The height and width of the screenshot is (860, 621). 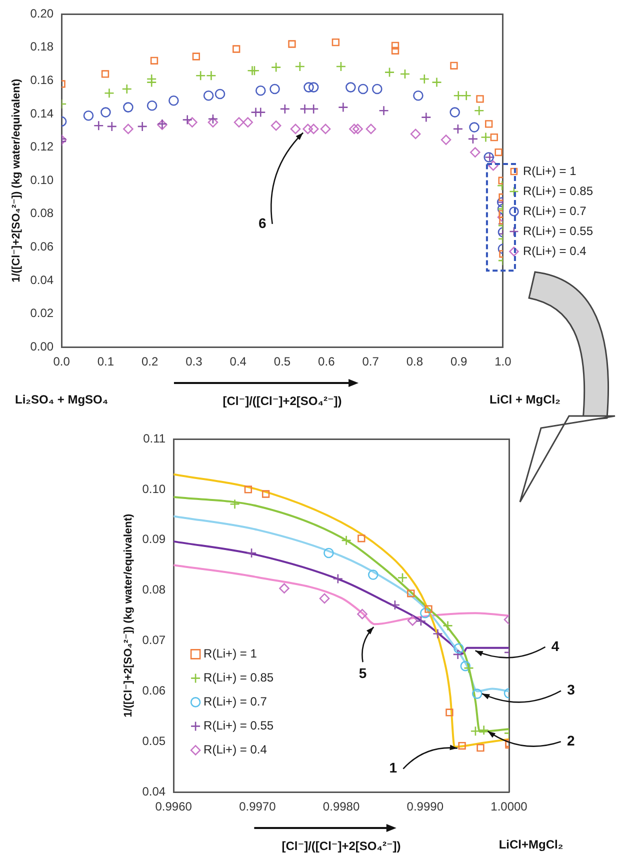 What do you see at coordinates (549, 171) in the screenshot?
I see `legend-label: R(Li+) = 1` at bounding box center [549, 171].